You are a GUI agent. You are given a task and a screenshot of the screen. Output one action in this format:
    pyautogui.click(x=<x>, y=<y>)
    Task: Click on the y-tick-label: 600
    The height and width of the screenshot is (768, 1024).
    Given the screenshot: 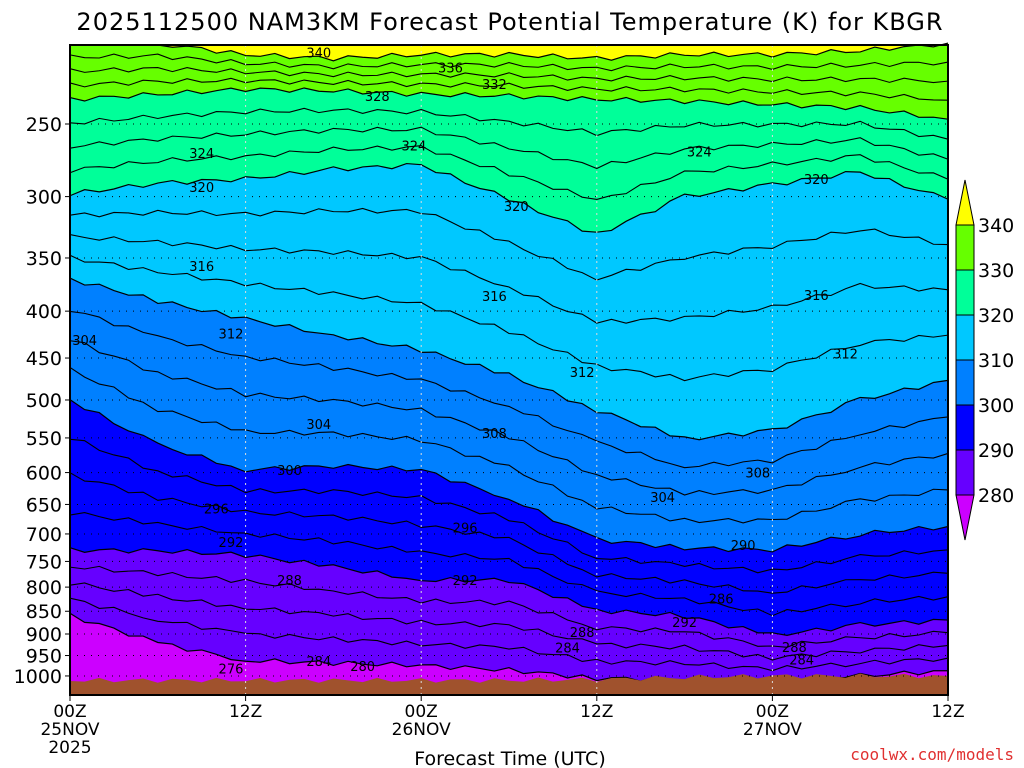 What is the action you would take?
    pyautogui.click(x=44, y=474)
    